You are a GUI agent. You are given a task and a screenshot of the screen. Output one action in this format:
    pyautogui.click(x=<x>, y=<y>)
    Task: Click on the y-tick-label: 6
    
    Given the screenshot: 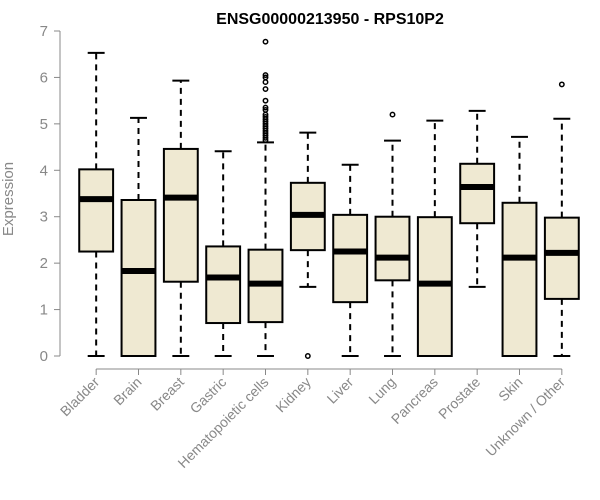 What is the action you would take?
    pyautogui.click(x=44, y=77)
    